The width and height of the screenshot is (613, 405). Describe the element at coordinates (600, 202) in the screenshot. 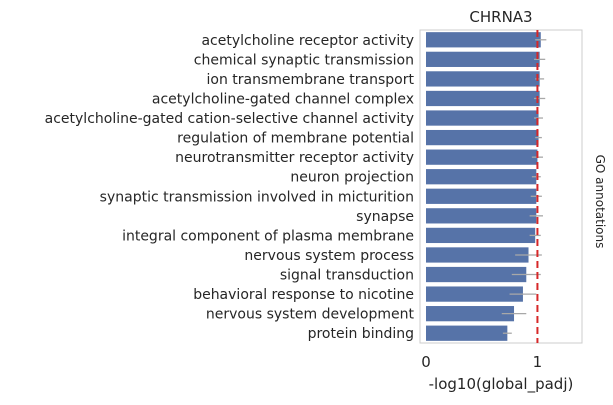

I see `y-axis-title: GO annotations` at that location.